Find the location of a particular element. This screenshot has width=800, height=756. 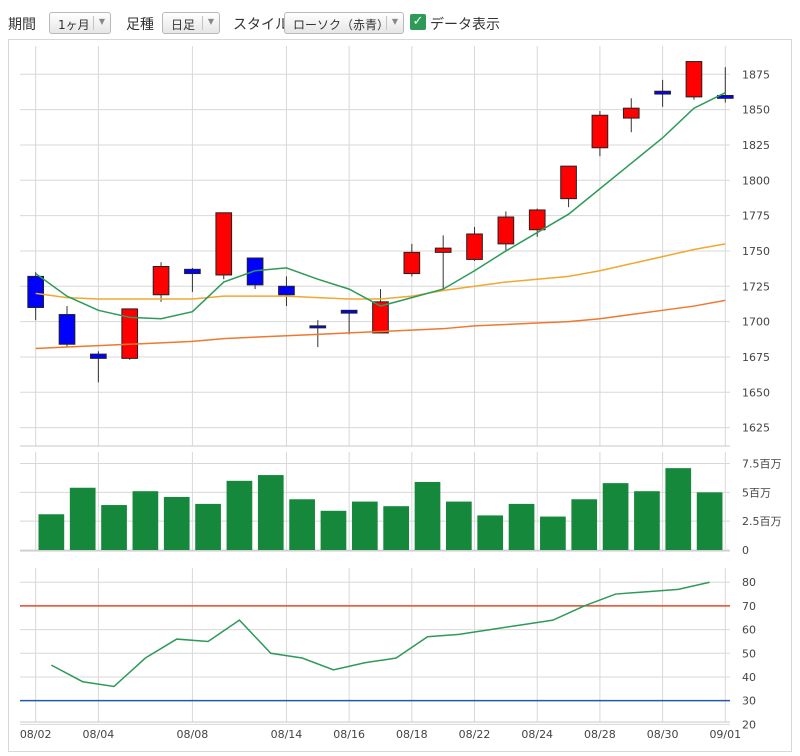

style-value: ローソク（赤青） is located at coordinates (341, 25).